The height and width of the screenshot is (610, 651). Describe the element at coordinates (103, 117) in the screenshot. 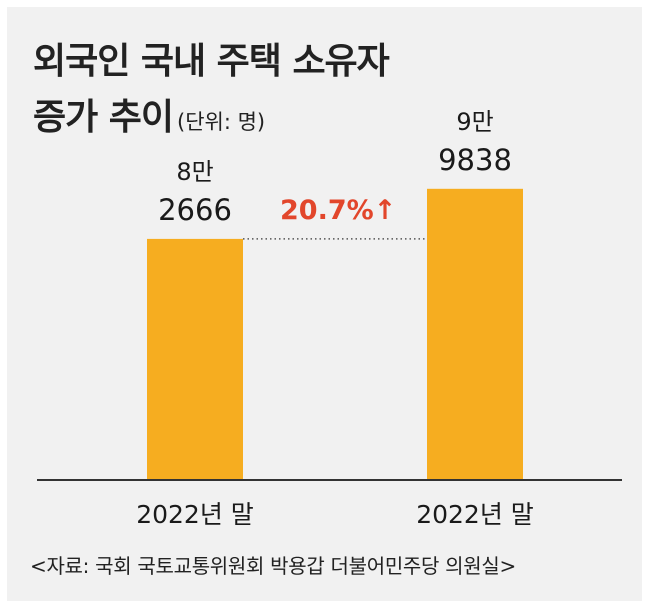

I see `chart-title-line-2-text: 증가 추이` at that location.